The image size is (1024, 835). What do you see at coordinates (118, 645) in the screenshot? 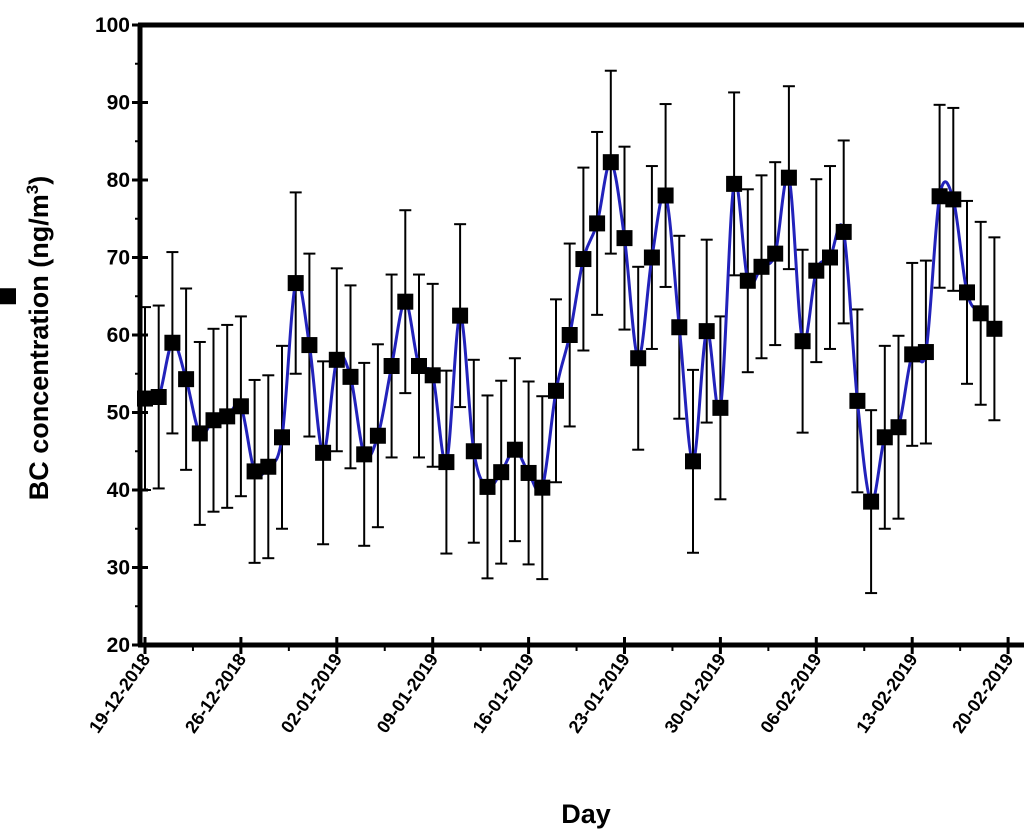
I see `y-tick-label: 20` at bounding box center [118, 645].